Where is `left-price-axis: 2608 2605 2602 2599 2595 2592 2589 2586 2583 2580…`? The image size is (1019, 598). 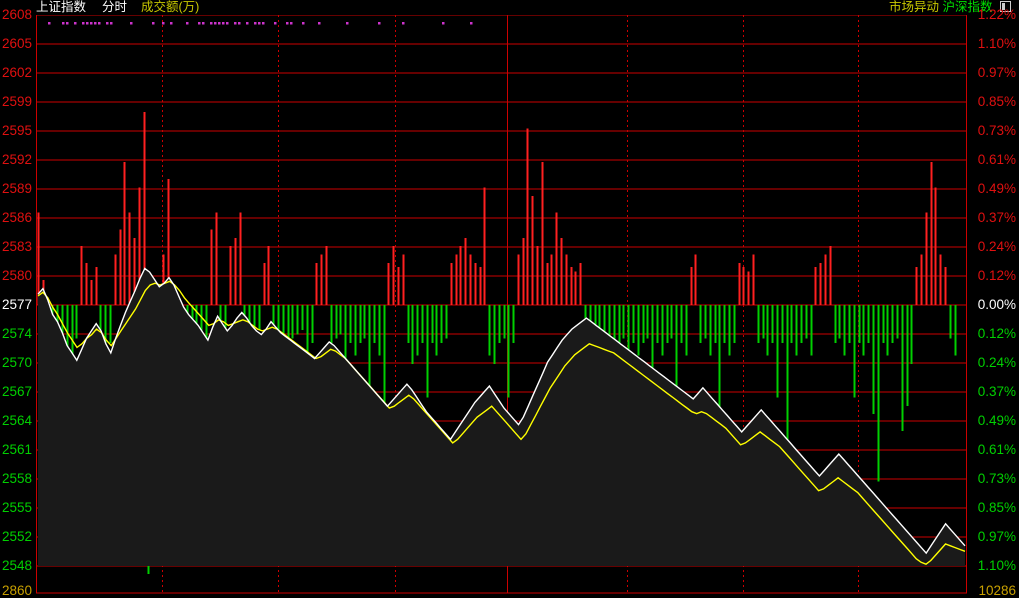
left-price-axis: 2608 2605 2602 2599 2595 2592 2589 2586 2583 2580… is located at coordinates (18, 299).